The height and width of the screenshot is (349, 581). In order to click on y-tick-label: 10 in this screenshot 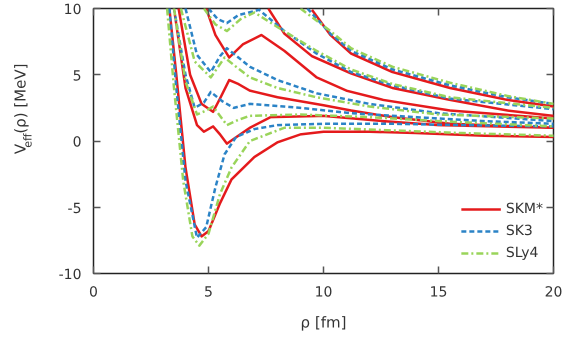, I will do `click(73, 10)`.